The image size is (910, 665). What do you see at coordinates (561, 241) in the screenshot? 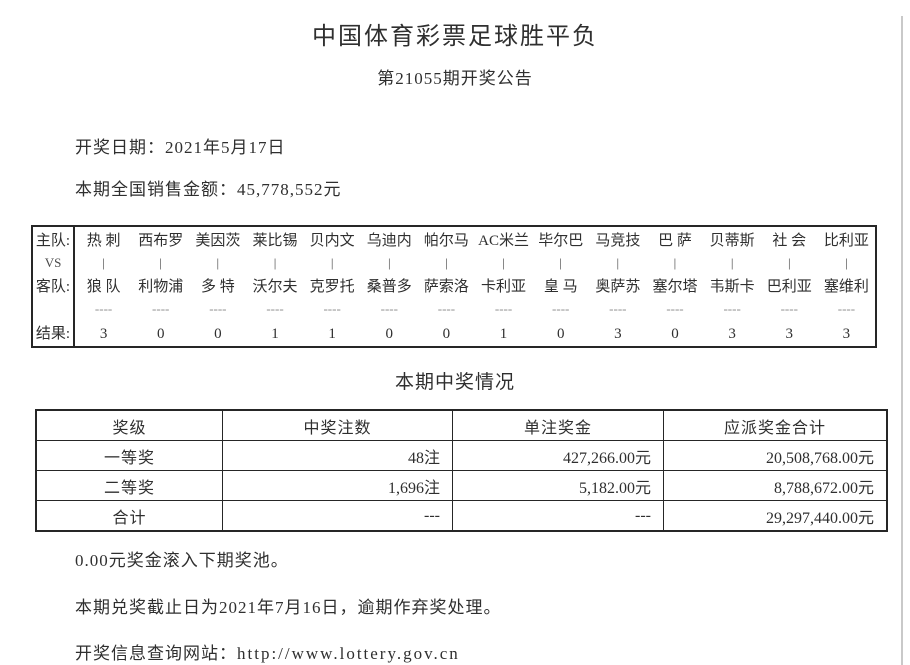
I see `home-team-name: 毕尔巴` at bounding box center [561, 241].